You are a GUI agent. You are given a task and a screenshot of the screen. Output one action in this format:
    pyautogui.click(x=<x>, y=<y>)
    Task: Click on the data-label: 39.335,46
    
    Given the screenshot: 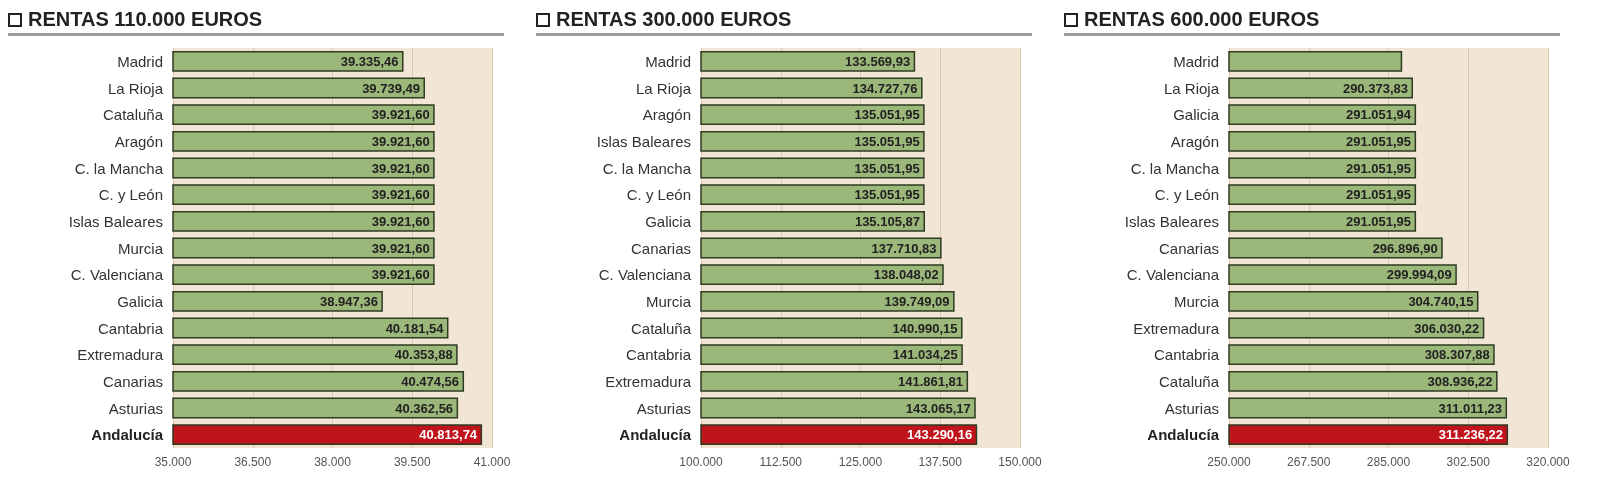 What is the action you would take?
    pyautogui.click(x=369, y=61)
    